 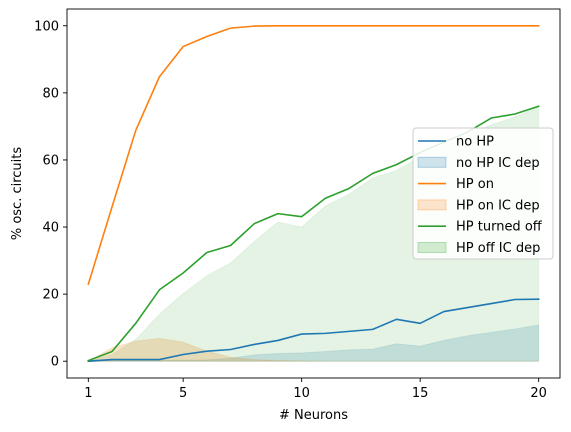 What do you see at coordinates (432, 205) in the screenshot?
I see `legend-swatch-hp-on-ic-dep` at bounding box center [432, 205].